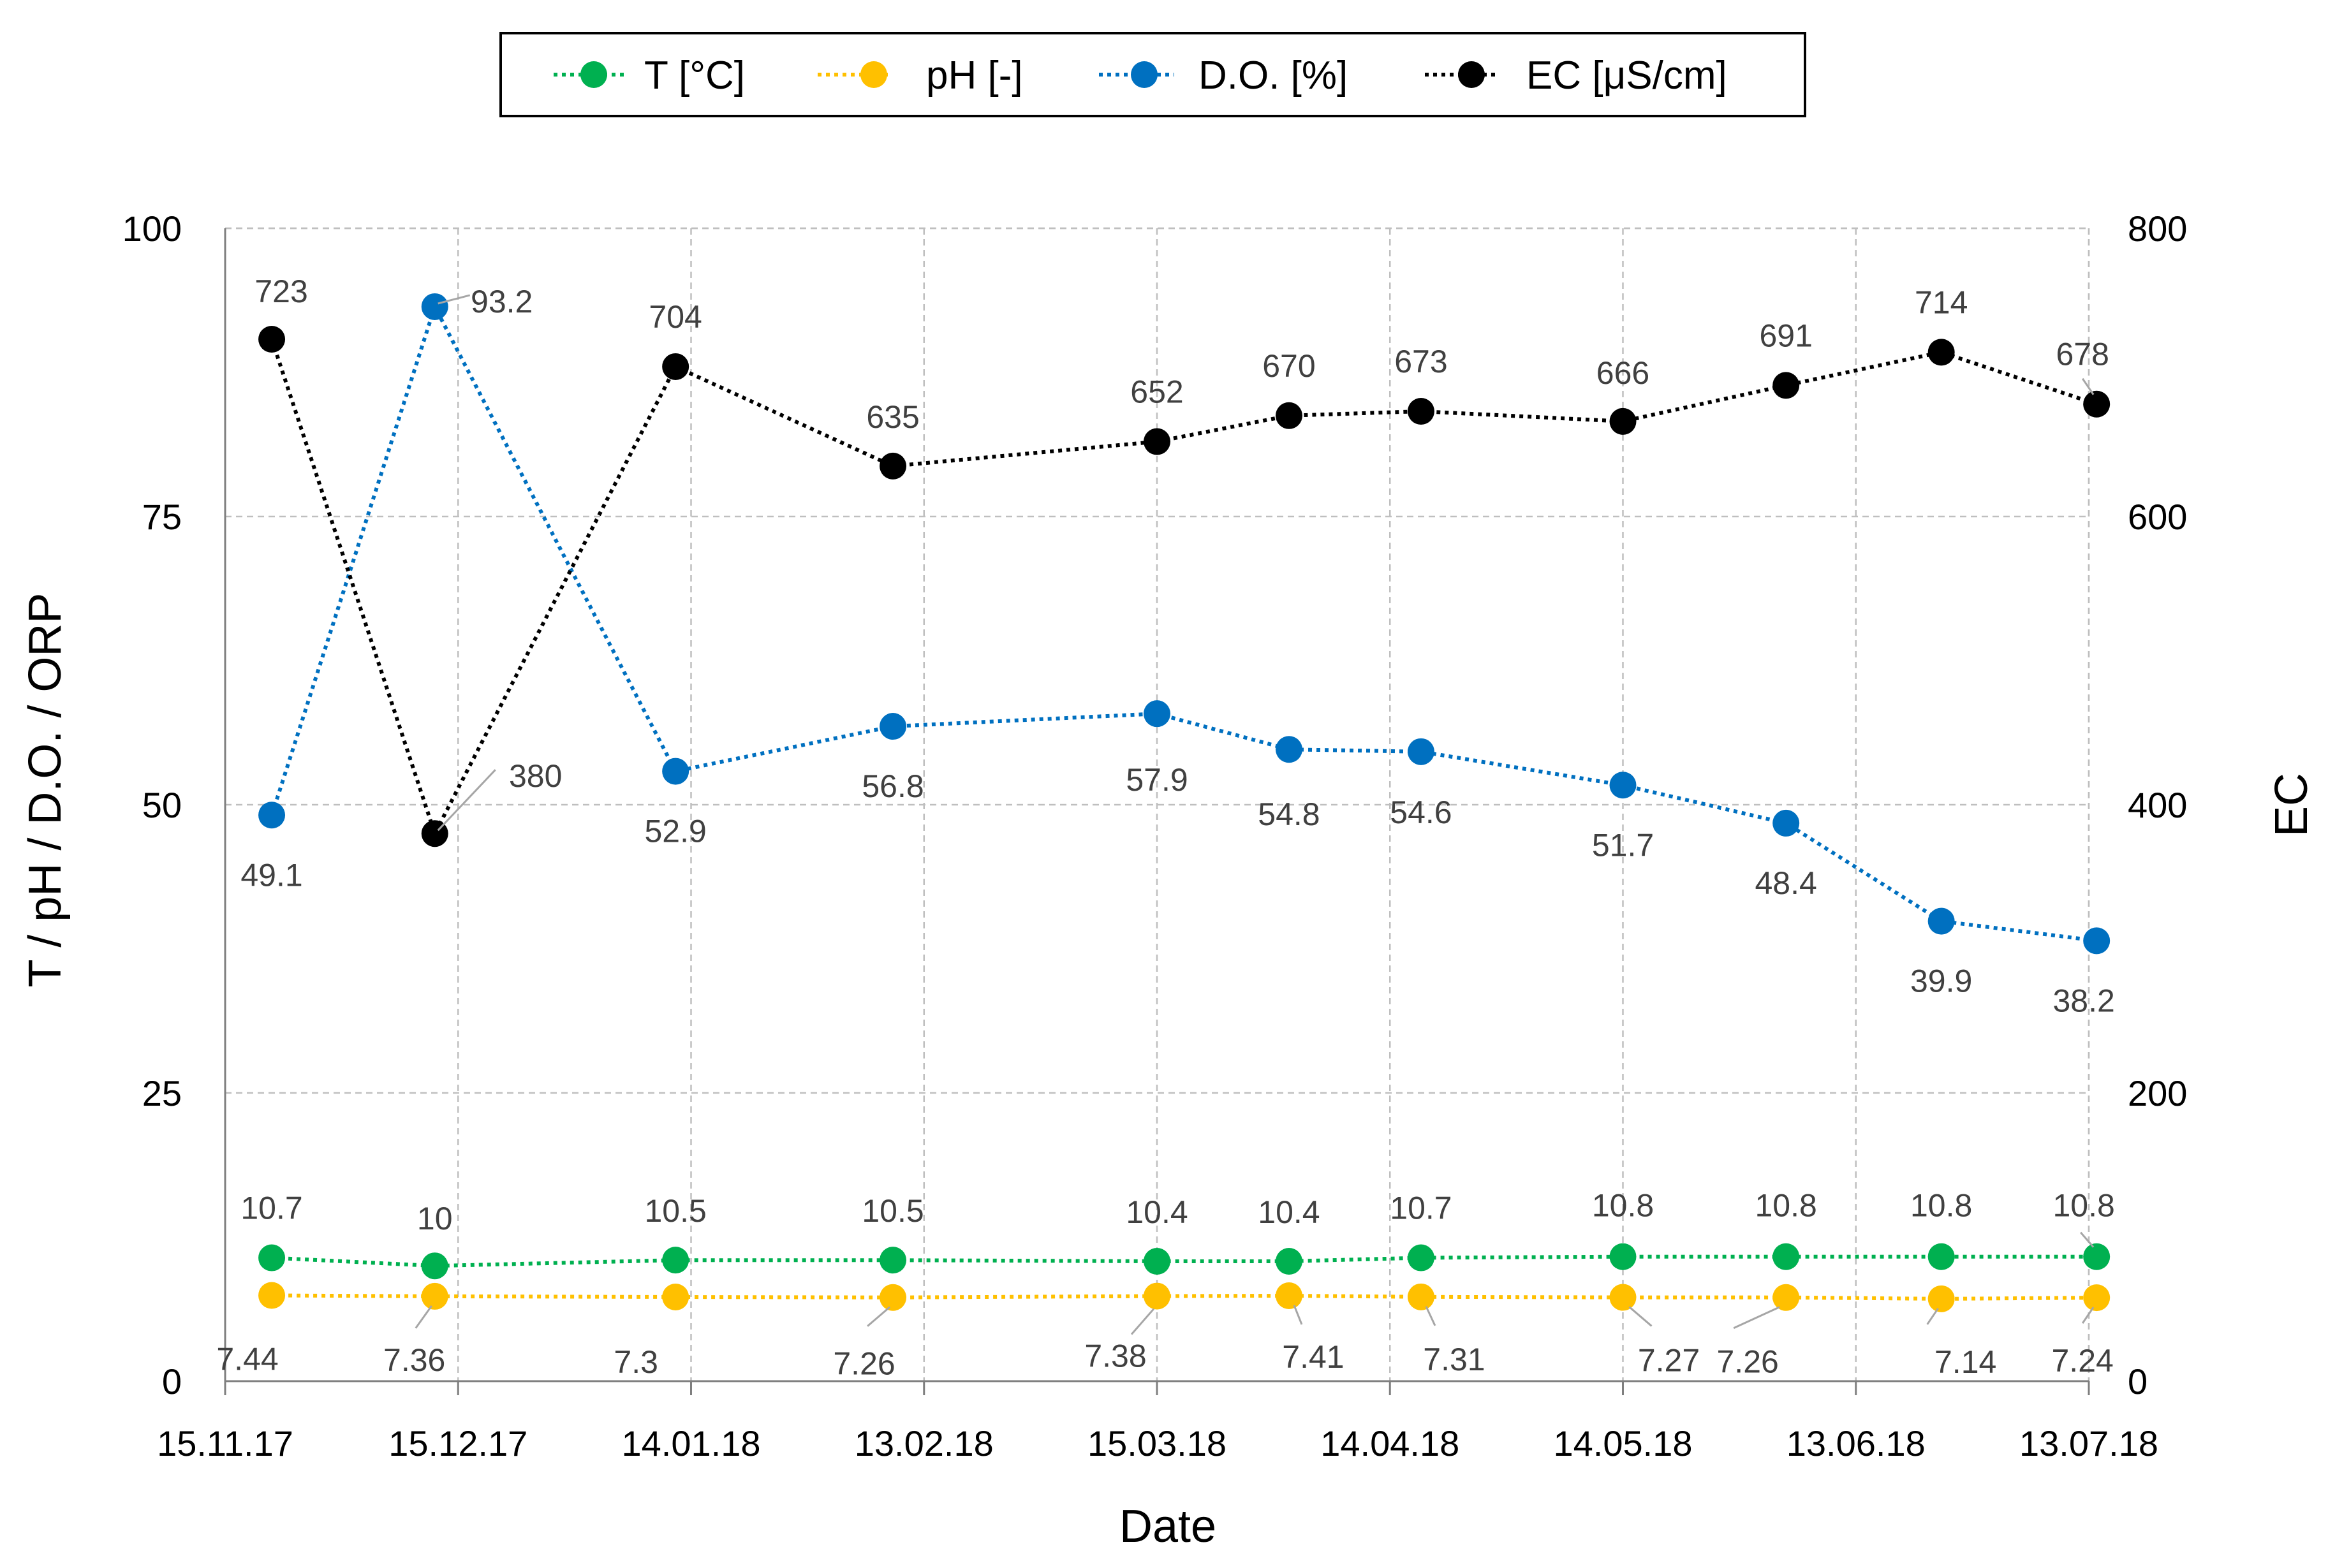 The width and height of the screenshot is (2328, 1568). Describe the element at coordinates (1785, 335) in the screenshot. I see `data-label-ec: 691` at that location.